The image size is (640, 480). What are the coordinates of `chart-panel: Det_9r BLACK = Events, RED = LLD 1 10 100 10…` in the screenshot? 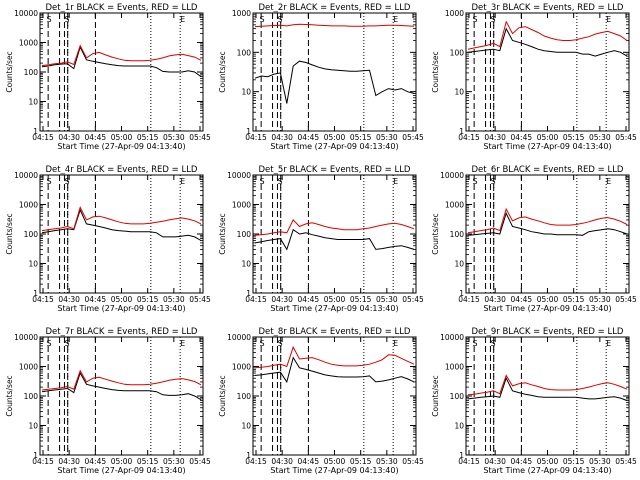 It's located at (534, 401).